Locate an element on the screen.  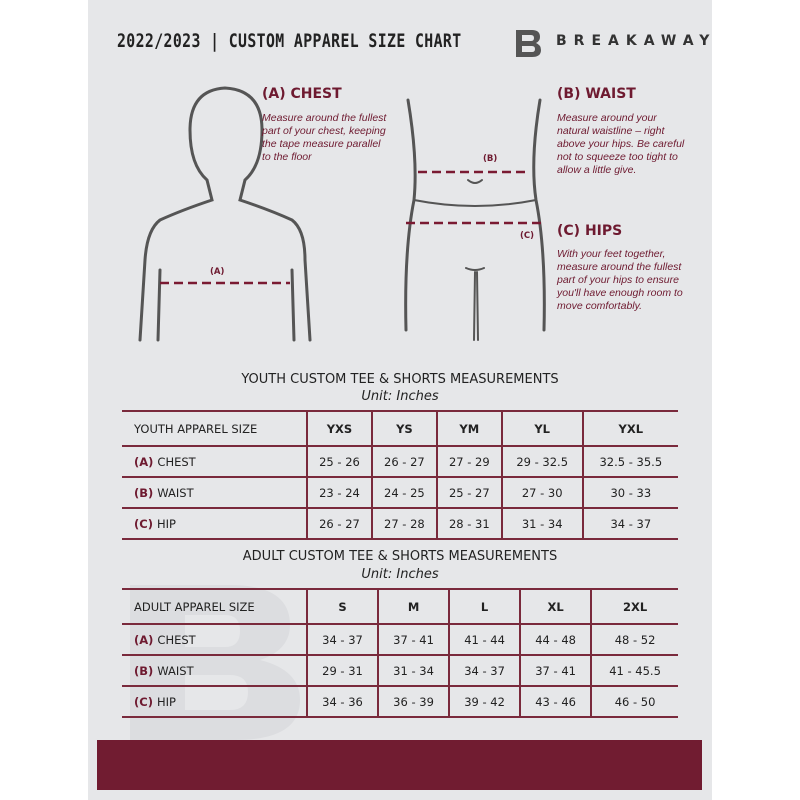
measurement-value: 32.5 - 35.5 is located at coordinates (629, 462).